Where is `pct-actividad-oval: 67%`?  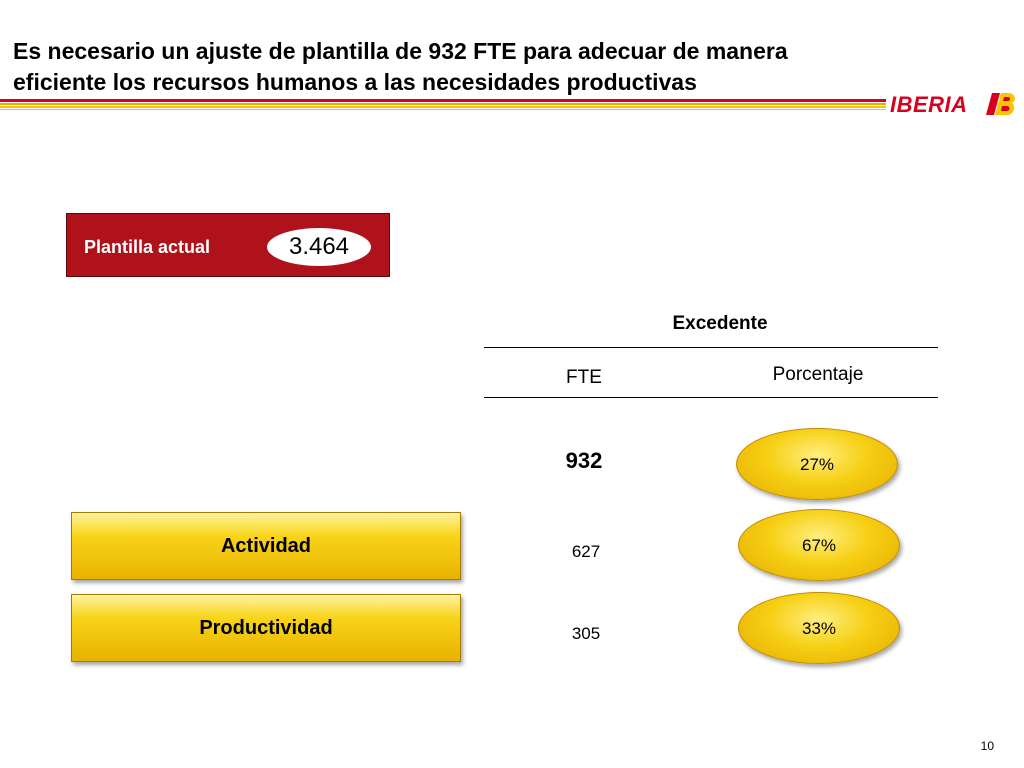
pct-actividad-oval: 67% is located at coordinates (819, 545).